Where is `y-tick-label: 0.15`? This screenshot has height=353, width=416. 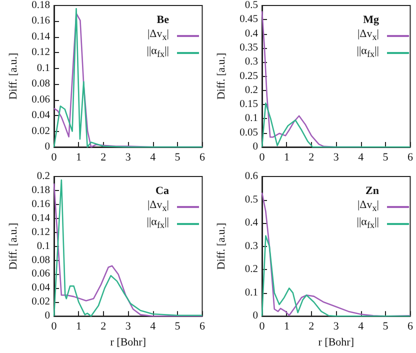
y-tick-label: 0.15 is located at coordinates (249, 104).